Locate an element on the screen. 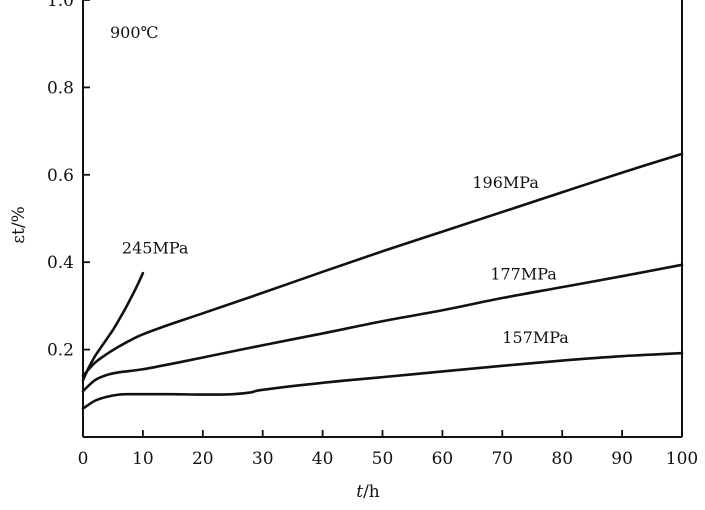  x-axis-title: t/h is located at coordinates (368, 492).